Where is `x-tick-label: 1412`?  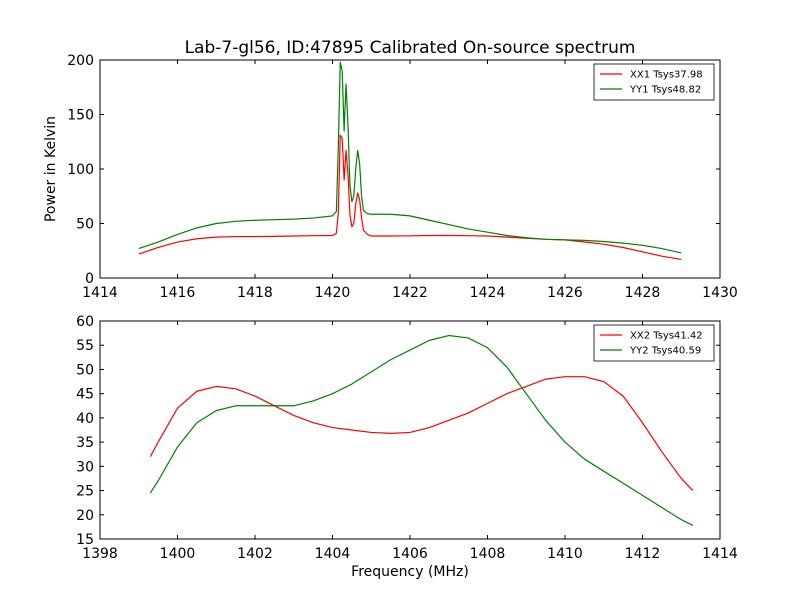 x-tick-label: 1412 is located at coordinates (643, 554).